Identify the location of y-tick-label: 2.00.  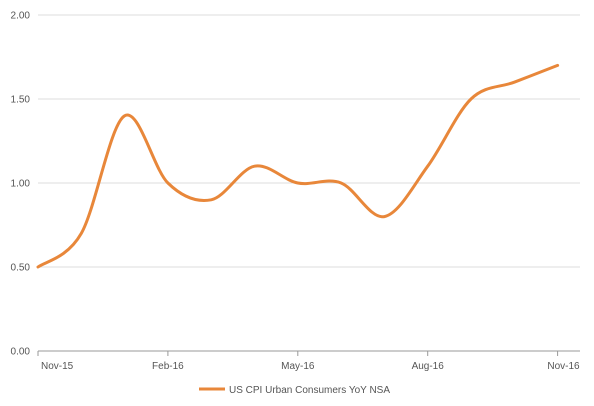
(21, 16).